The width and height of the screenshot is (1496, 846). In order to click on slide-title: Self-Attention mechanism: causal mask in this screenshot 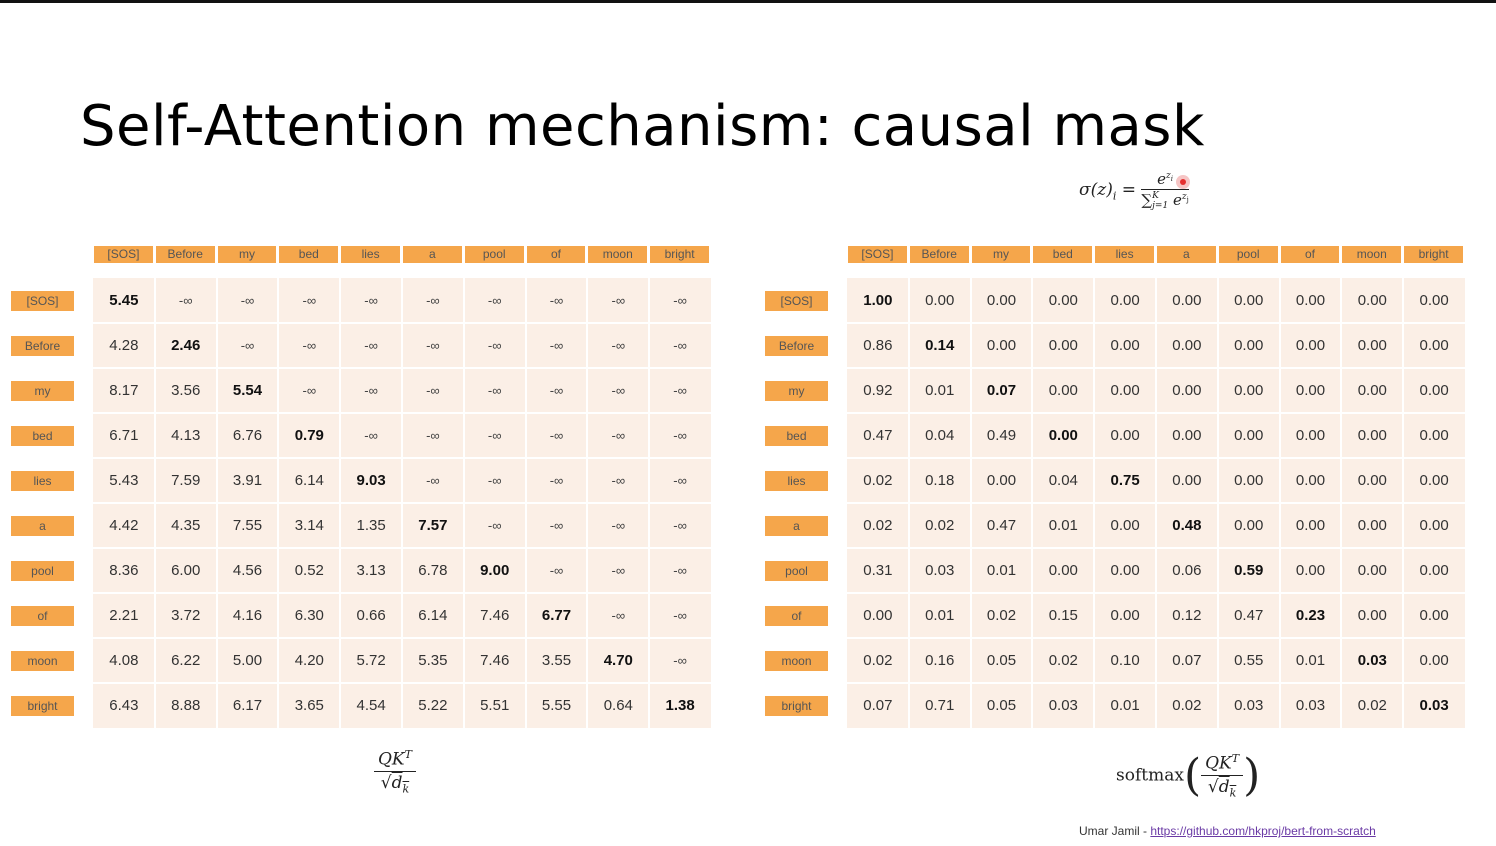, I will do `click(642, 126)`.